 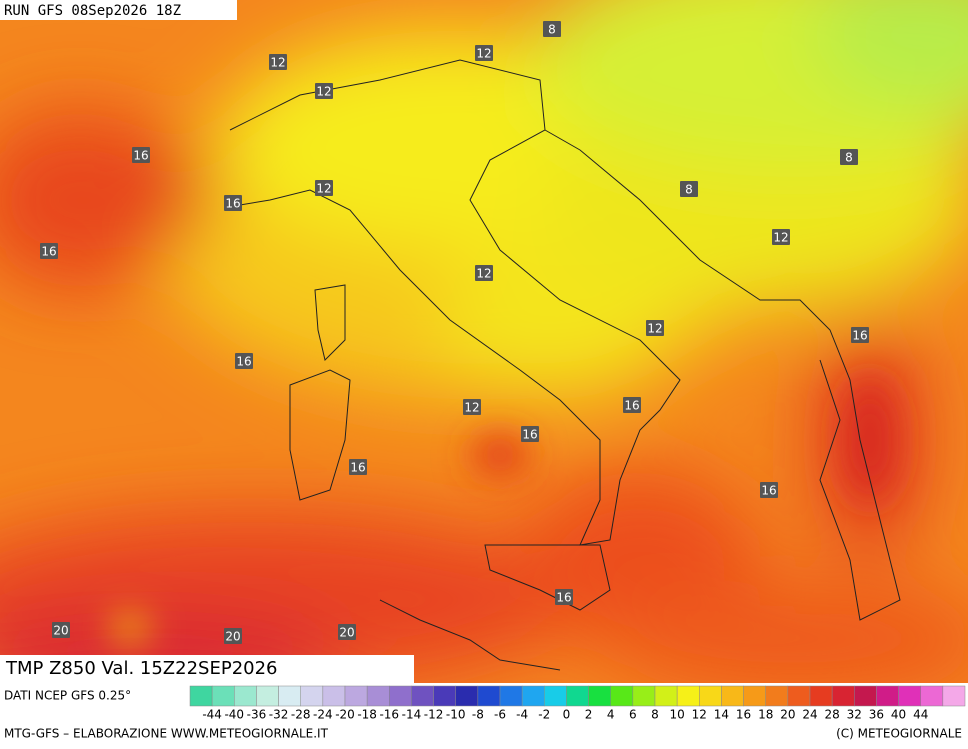 I want to click on legend-tick-label: -12, so click(x=434, y=715).